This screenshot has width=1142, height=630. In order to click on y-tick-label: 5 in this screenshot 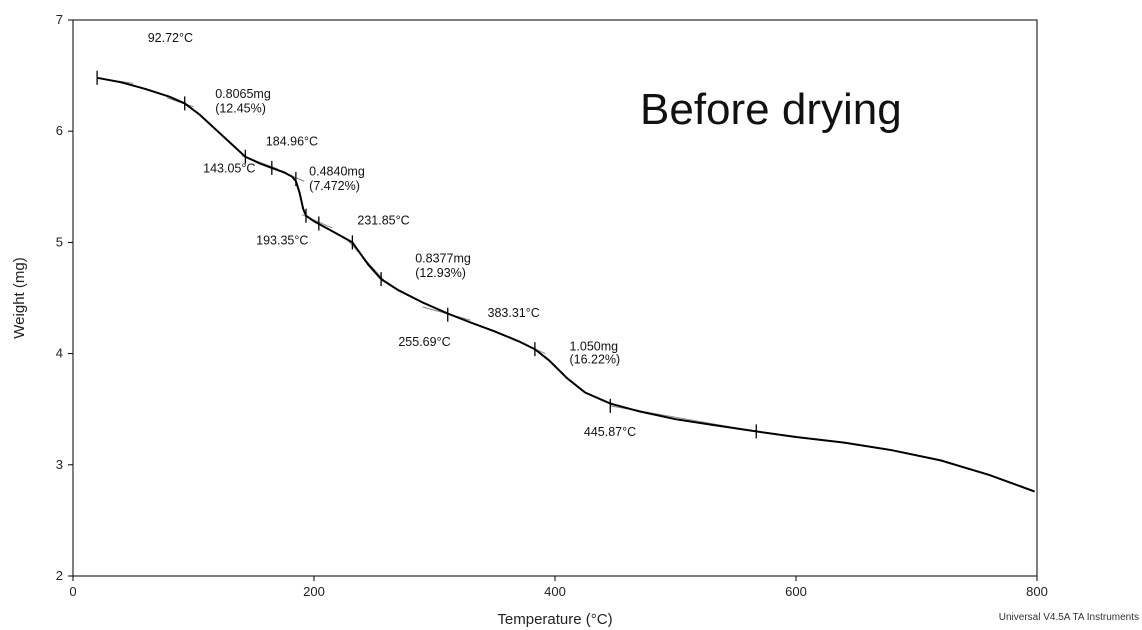, I will do `click(59, 241)`.